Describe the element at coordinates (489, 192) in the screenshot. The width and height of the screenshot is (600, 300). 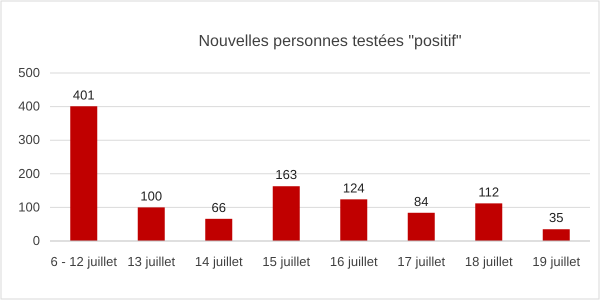
I see `data-label: 112` at that location.